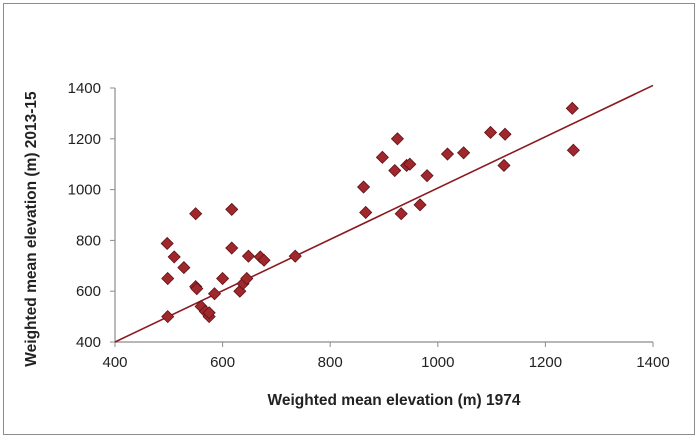  What do you see at coordinates (31, 229) in the screenshot?
I see `y-axis-title: Weighted mean elevation (m) 2013-15` at bounding box center [31, 229].